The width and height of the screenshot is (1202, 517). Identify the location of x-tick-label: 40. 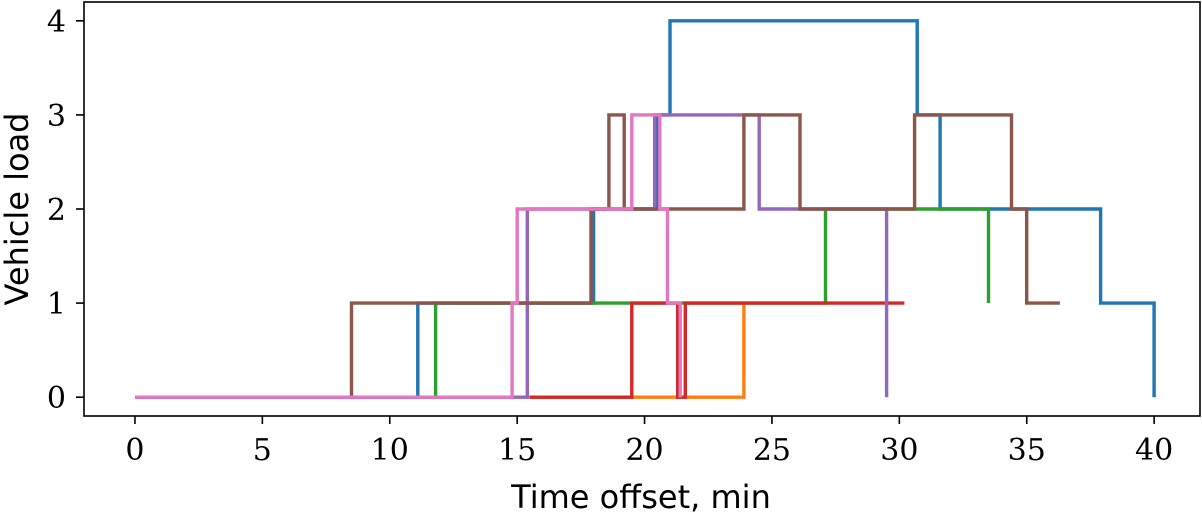
(1154, 450).